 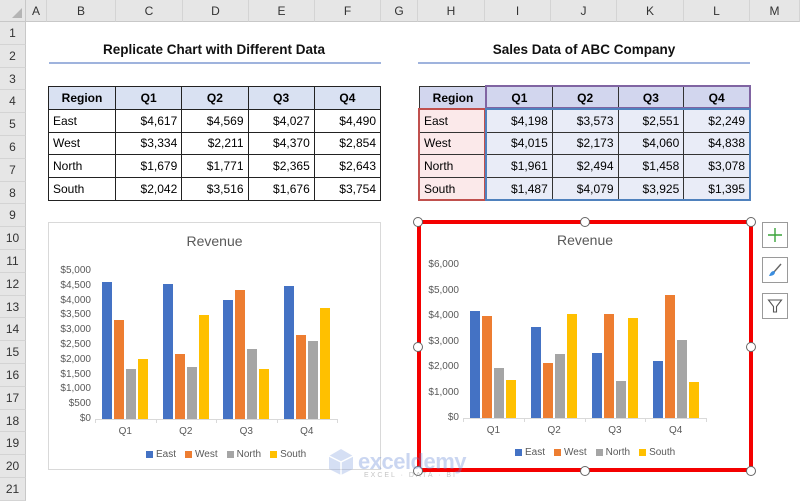 I want to click on value-cell: $1,676, so click(x=281, y=189).